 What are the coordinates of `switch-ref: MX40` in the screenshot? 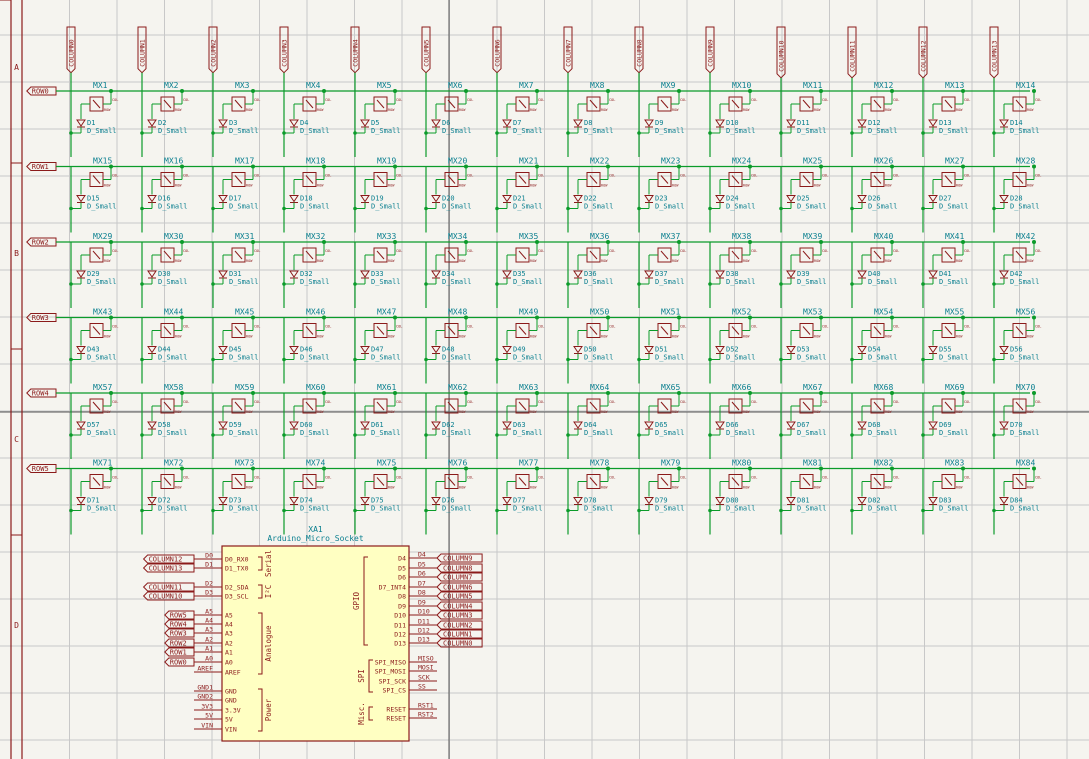 It's located at (883, 236).